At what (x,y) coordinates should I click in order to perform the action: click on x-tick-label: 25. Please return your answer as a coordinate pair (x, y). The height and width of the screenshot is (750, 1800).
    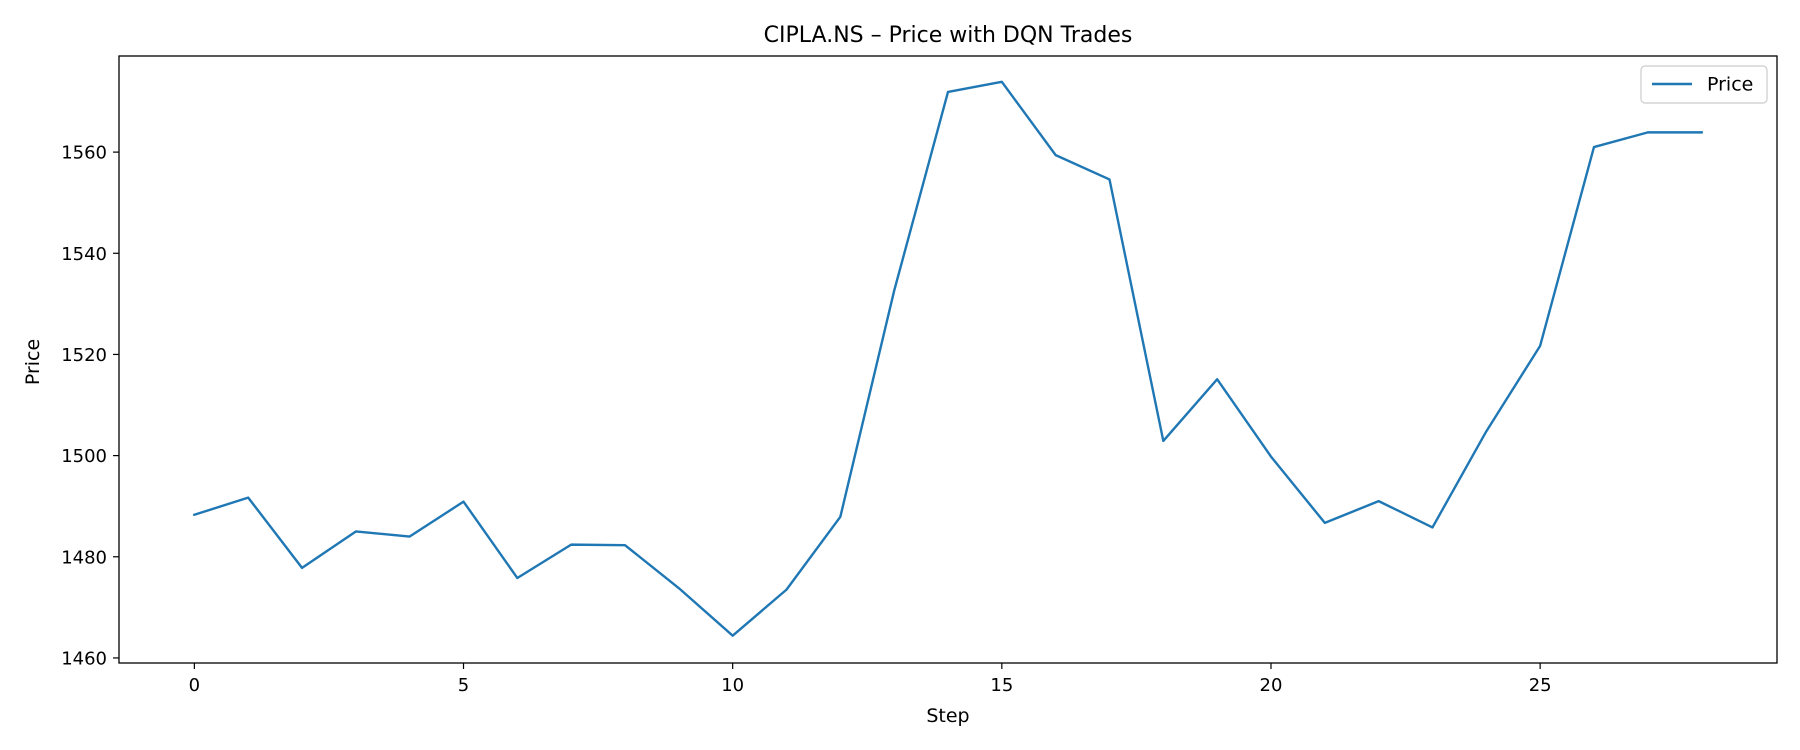
    Looking at the image, I should click on (1540, 685).